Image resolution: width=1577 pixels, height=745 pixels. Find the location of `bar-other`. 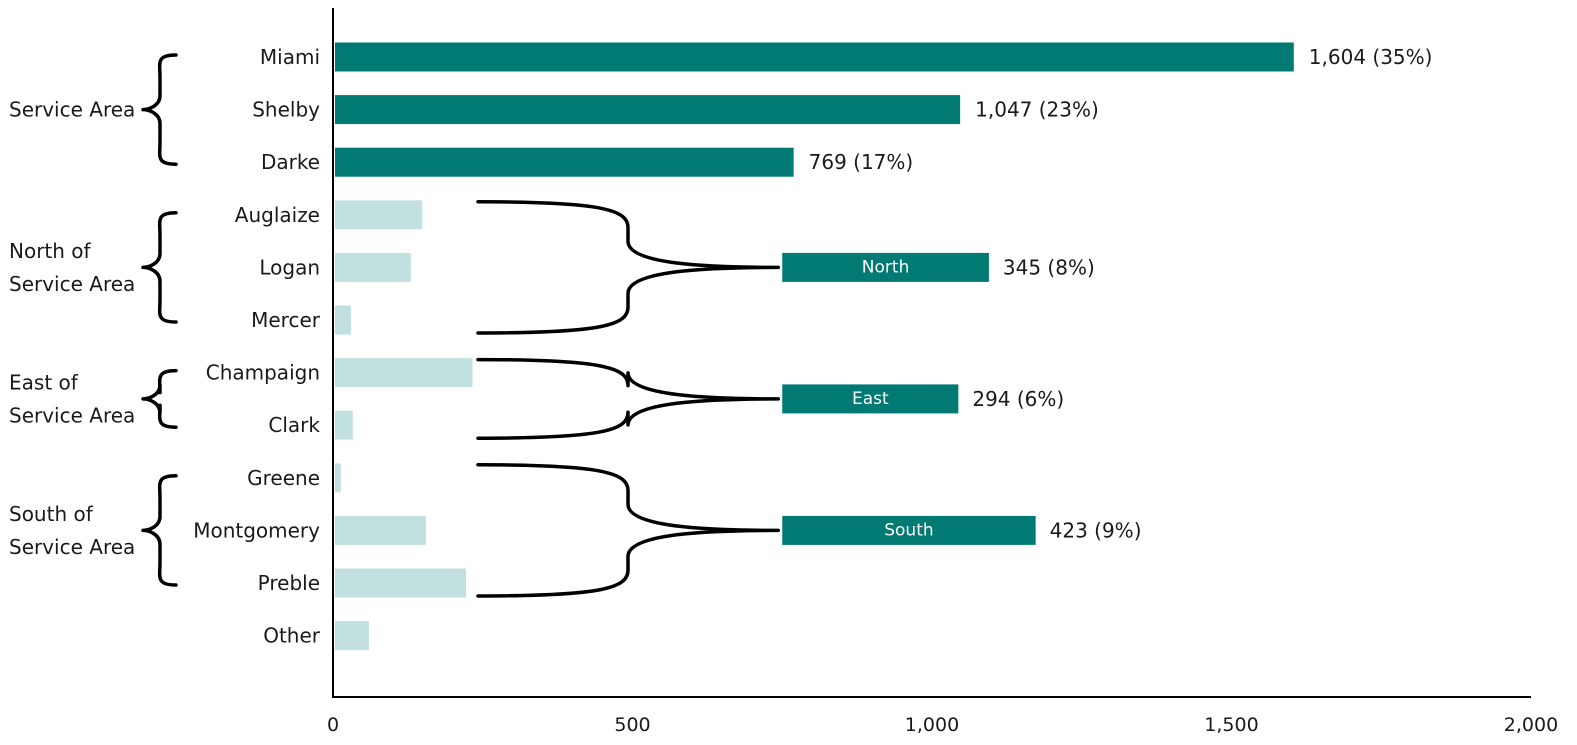

bar-other is located at coordinates (352, 636).